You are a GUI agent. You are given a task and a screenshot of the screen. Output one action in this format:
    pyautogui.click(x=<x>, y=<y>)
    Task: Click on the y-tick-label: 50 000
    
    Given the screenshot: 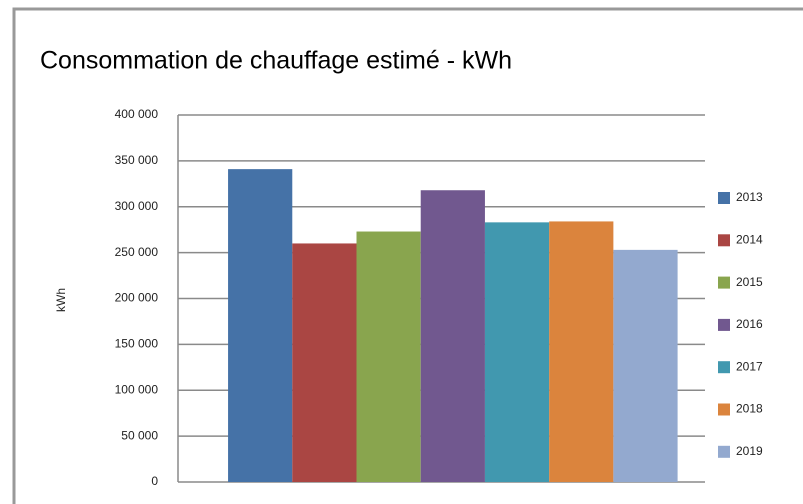 What is the action you would take?
    pyautogui.click(x=139, y=435)
    